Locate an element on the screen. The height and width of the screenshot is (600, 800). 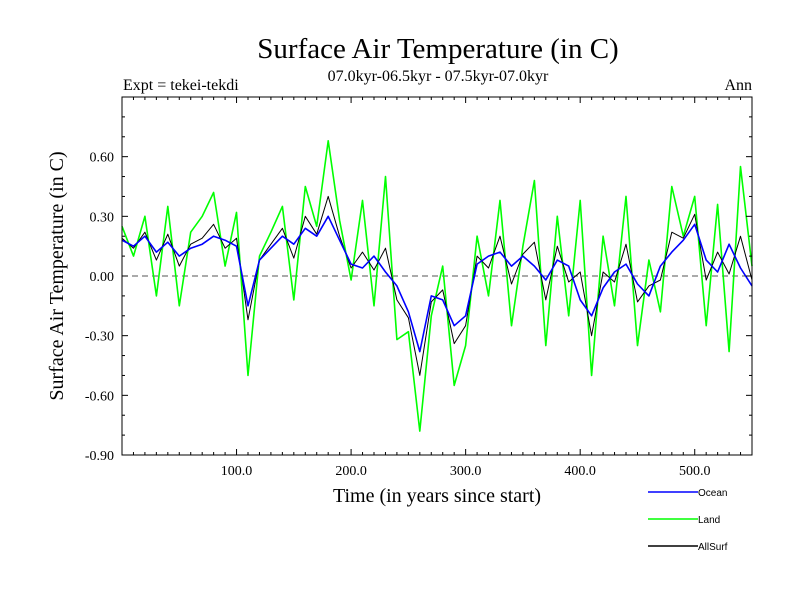
chart-title: Surface Air Temperature (in C) is located at coordinates (437, 49).